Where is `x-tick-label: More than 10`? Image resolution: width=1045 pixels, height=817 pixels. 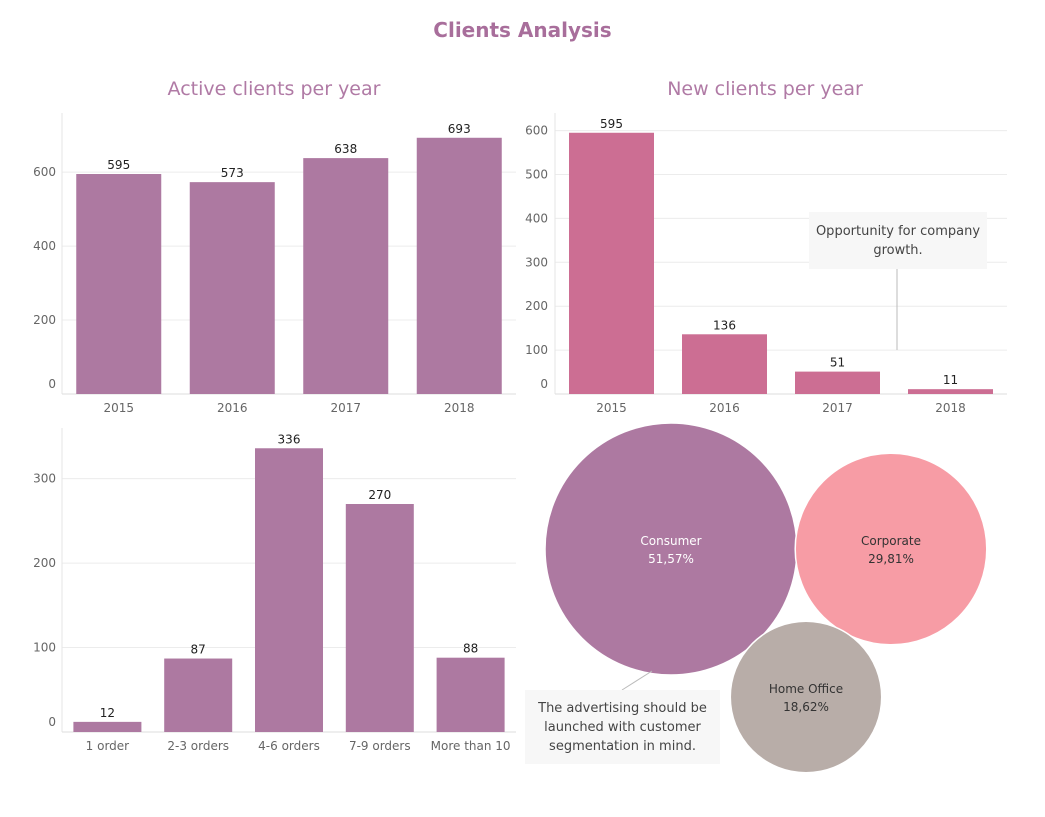 x-tick-label: More than 10 is located at coordinates (471, 746).